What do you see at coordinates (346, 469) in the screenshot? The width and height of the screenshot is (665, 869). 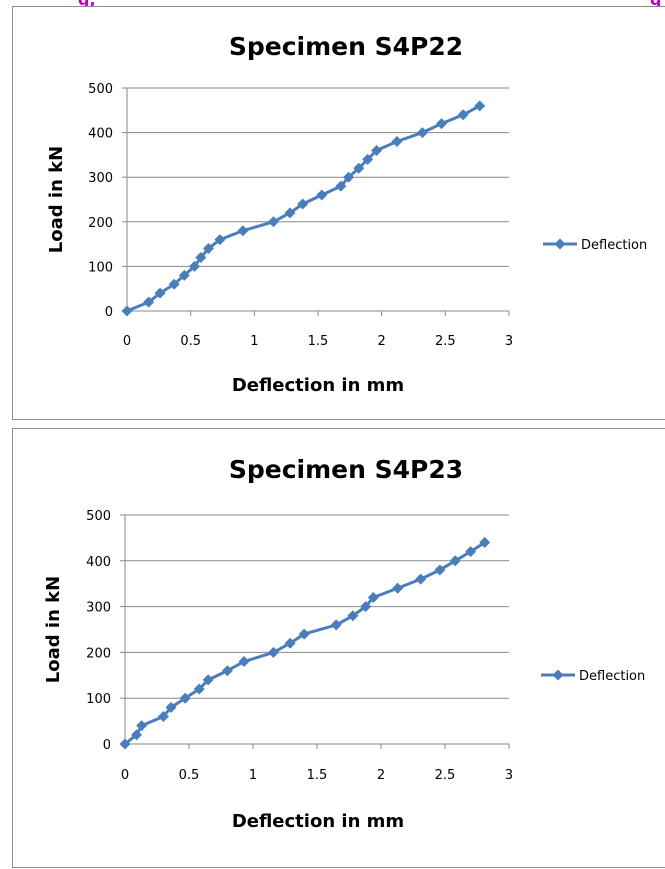 I see `chart-title: Specimen S4P23` at bounding box center [346, 469].